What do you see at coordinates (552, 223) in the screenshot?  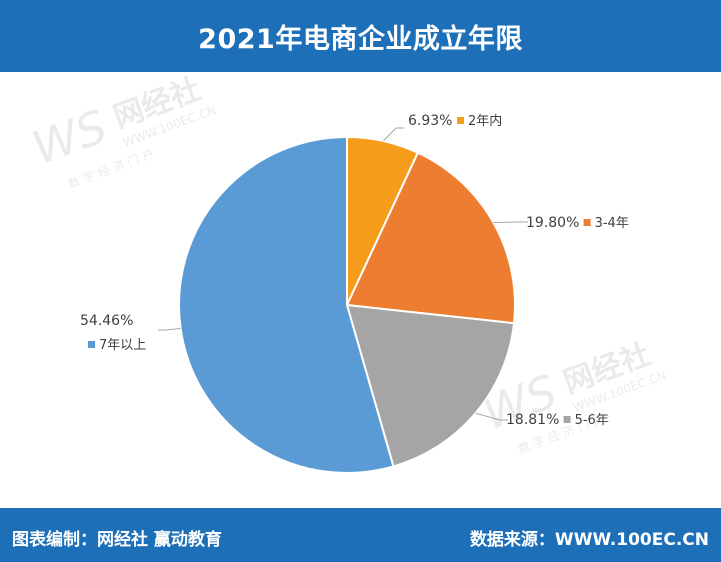 I see `pie-pct-label-2: 19.80%` at bounding box center [552, 223].